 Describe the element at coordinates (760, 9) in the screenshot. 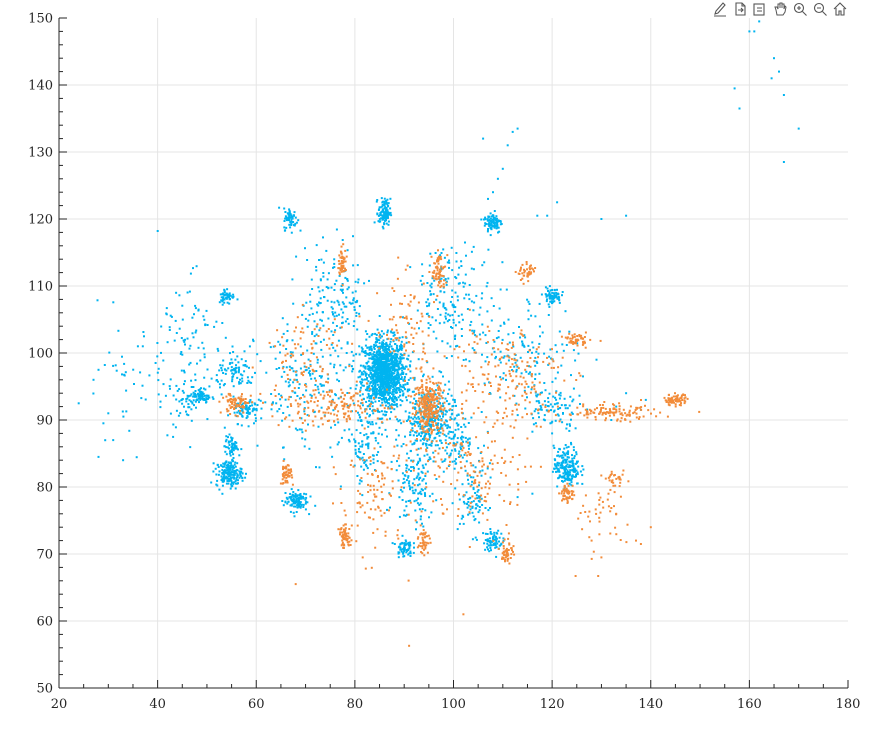

I see `datatip-icon` at that location.